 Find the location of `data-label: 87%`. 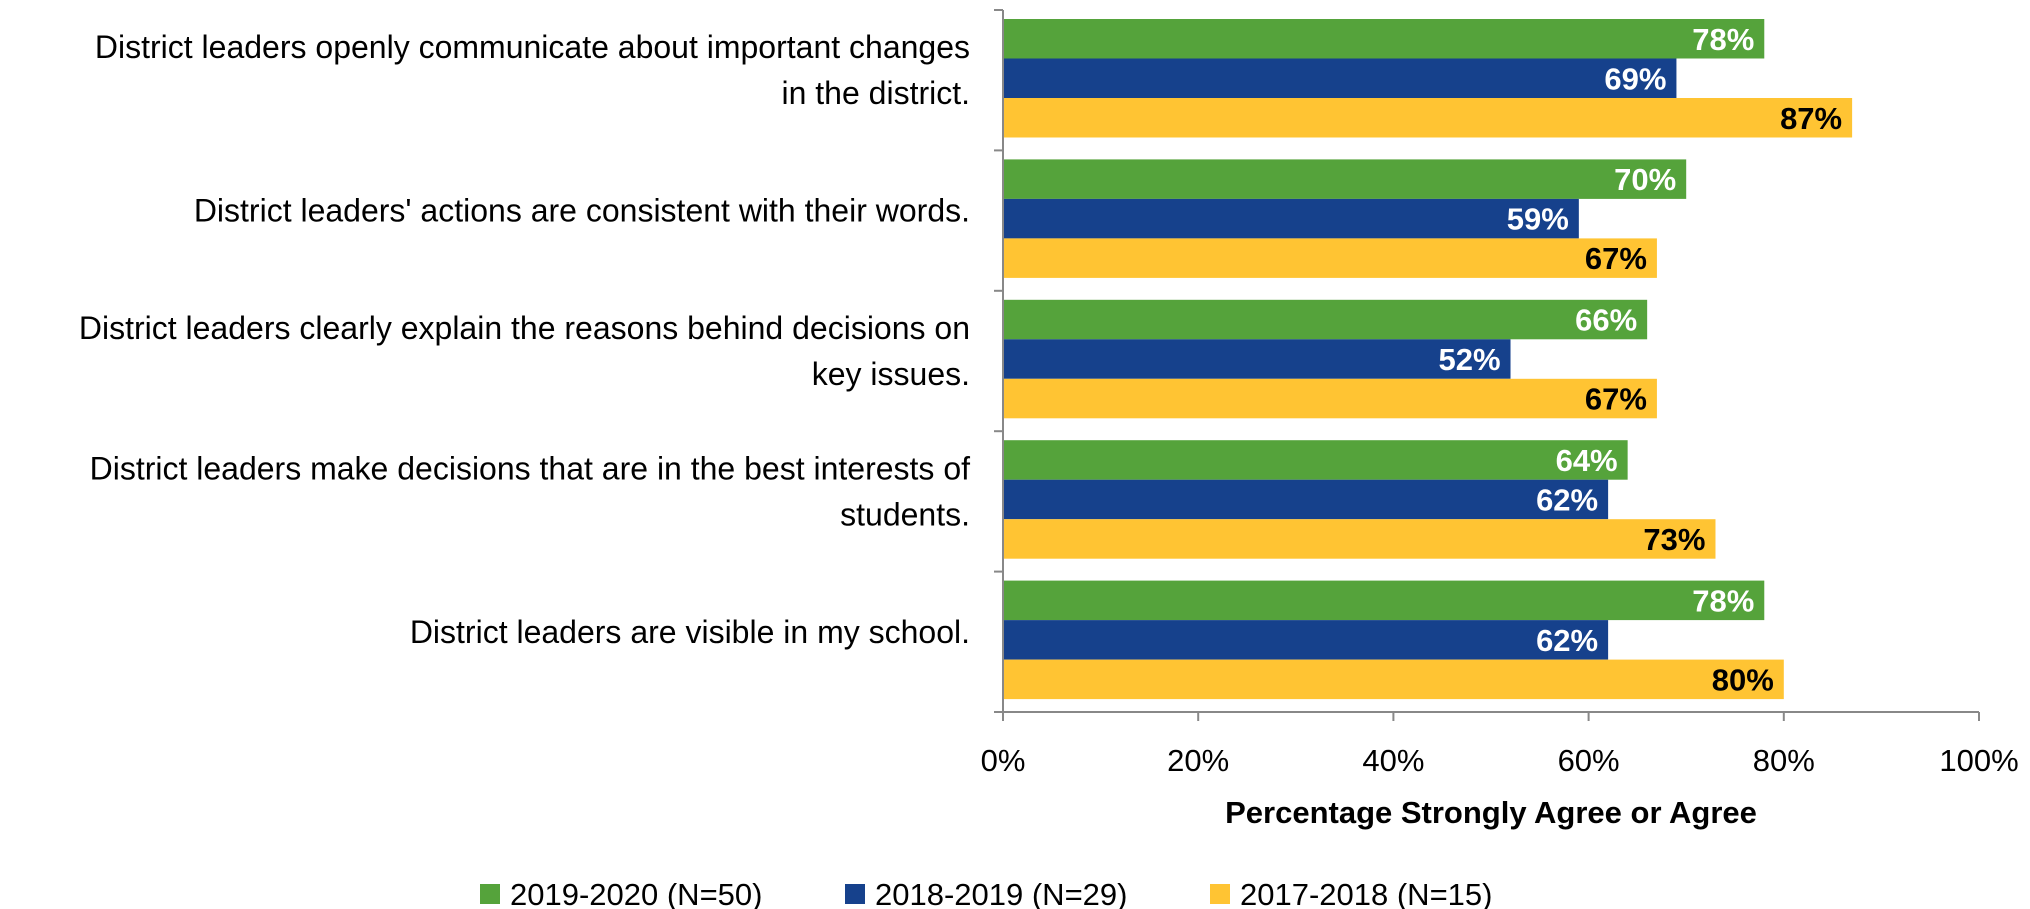

data-label: 87% is located at coordinates (1811, 118).